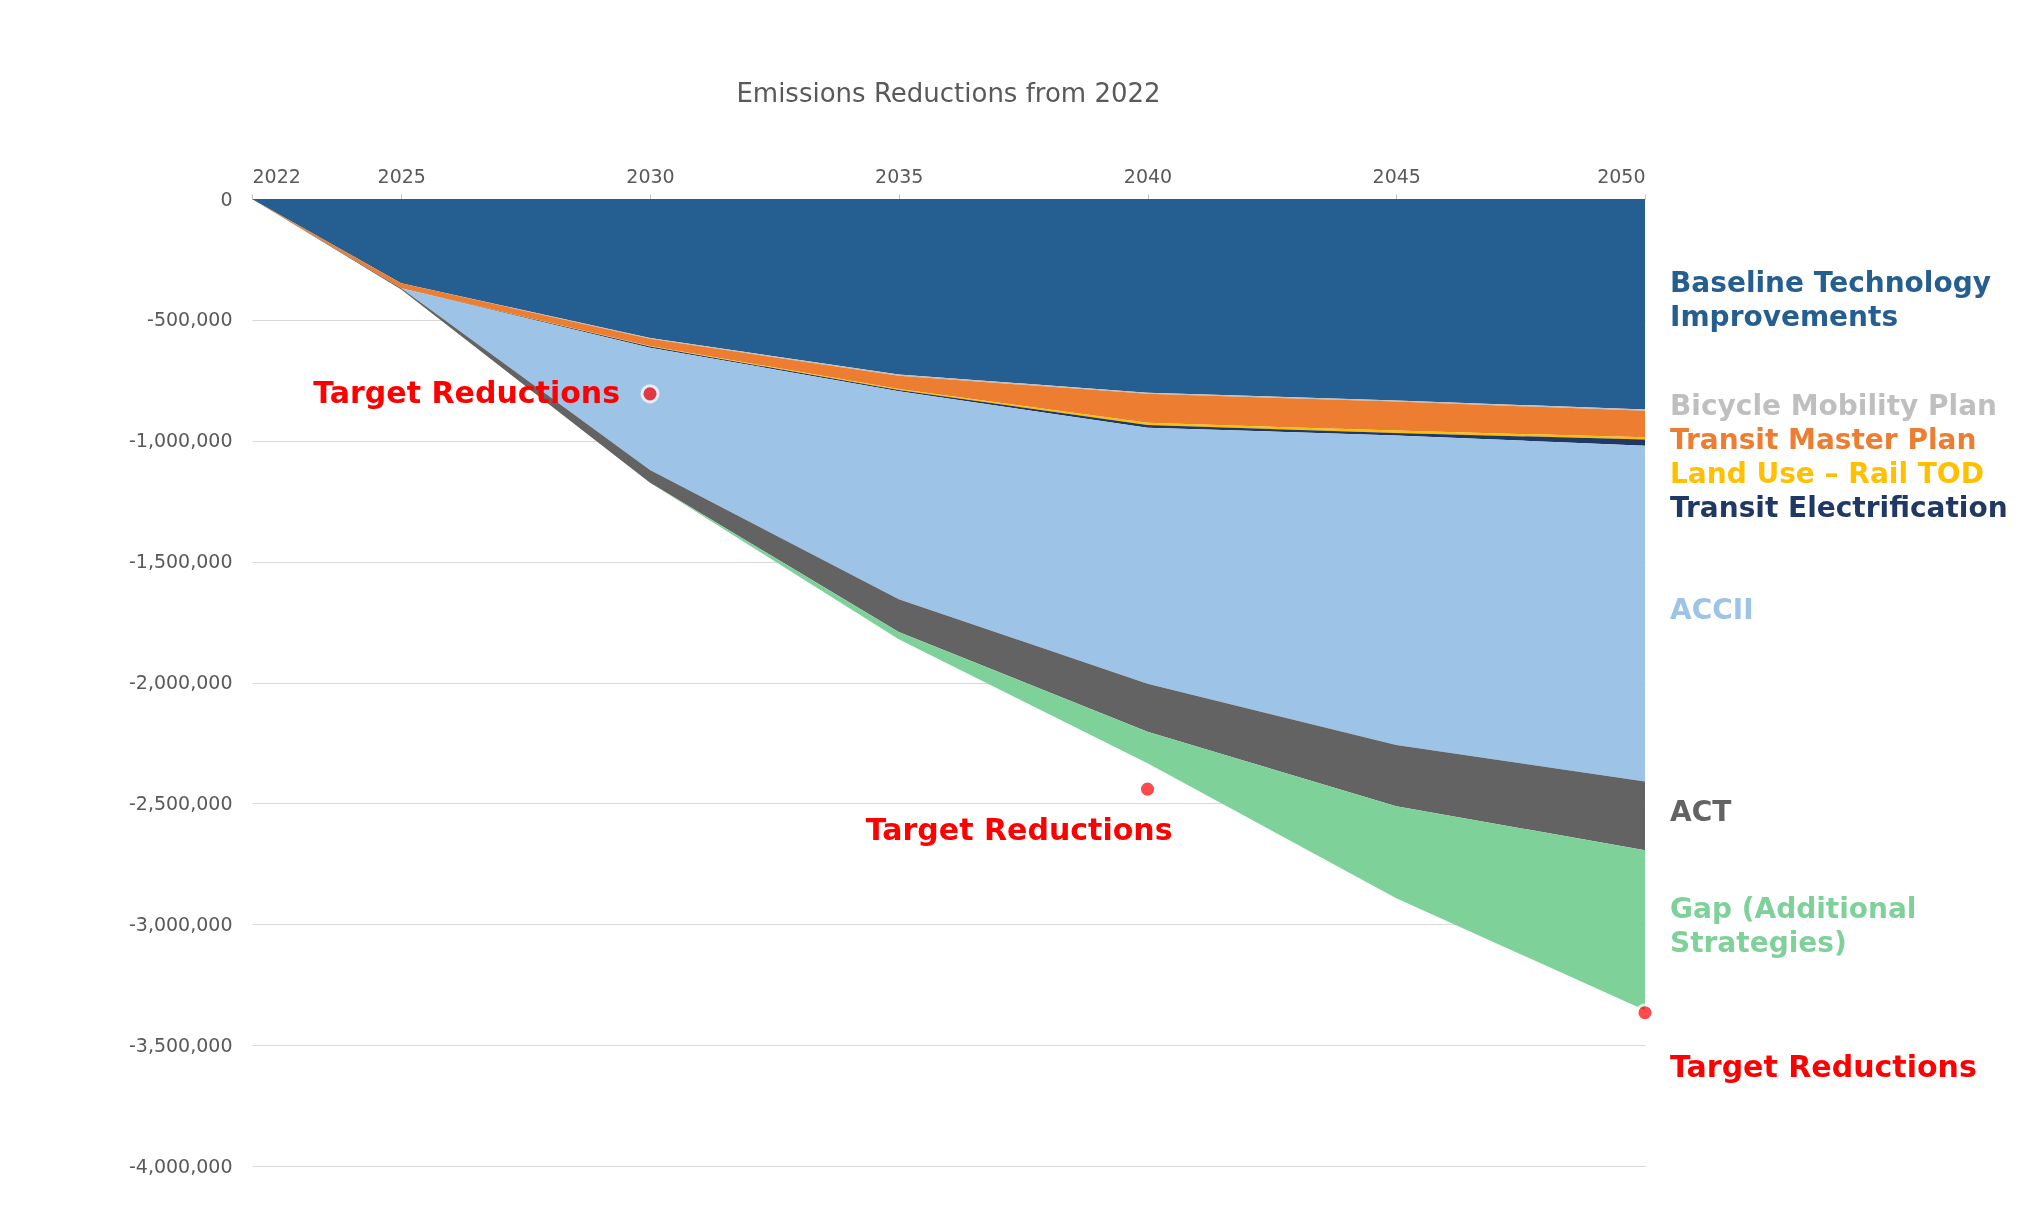 The height and width of the screenshot is (1227, 2039). What do you see at coordinates (1148, 175) in the screenshot?
I see `x-tick-label: 2040` at bounding box center [1148, 175].